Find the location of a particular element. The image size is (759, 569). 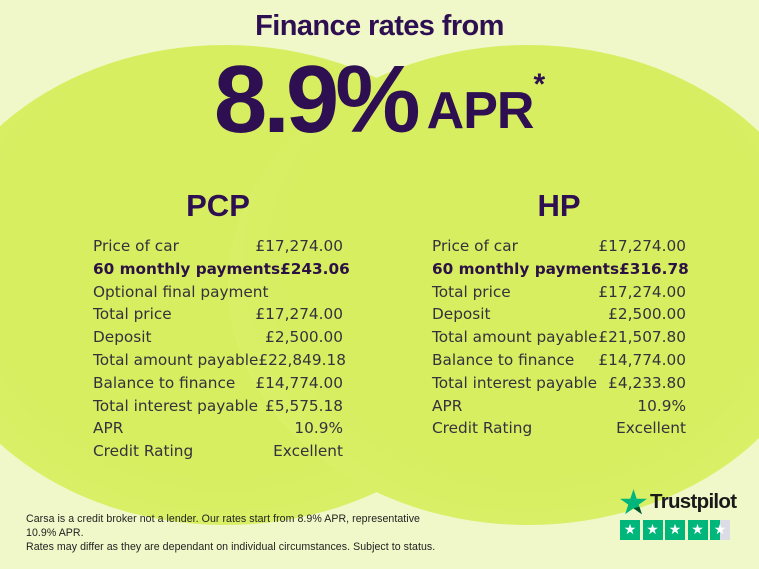

row-value: £4,233.80 is located at coordinates (647, 382).